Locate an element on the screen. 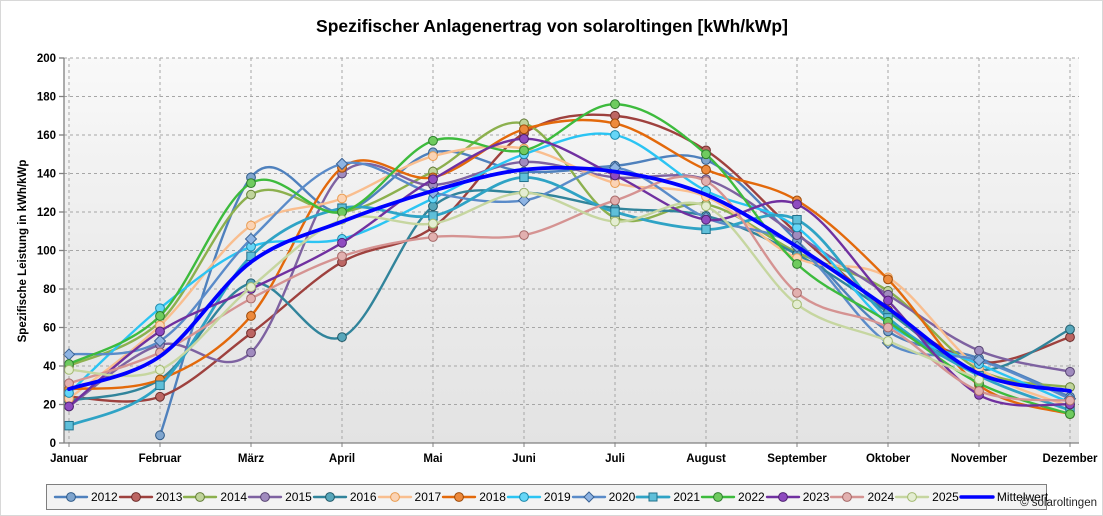  x-tick-label: Januar is located at coordinates (69, 459).